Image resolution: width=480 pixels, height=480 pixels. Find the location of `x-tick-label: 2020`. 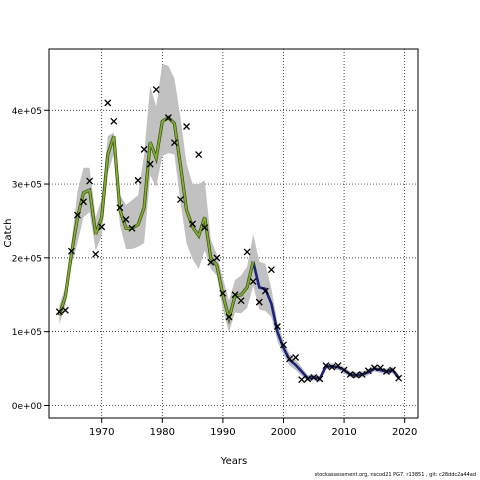

x-tick-label: 2020 is located at coordinates (404, 432).